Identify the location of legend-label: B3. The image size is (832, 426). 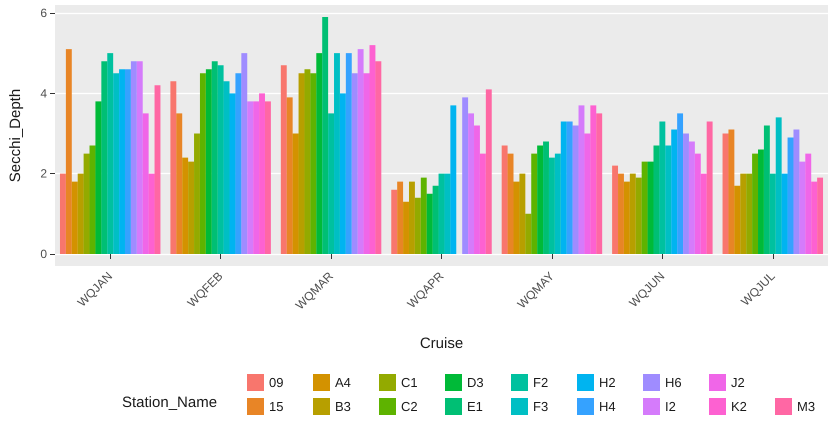
(343, 406).